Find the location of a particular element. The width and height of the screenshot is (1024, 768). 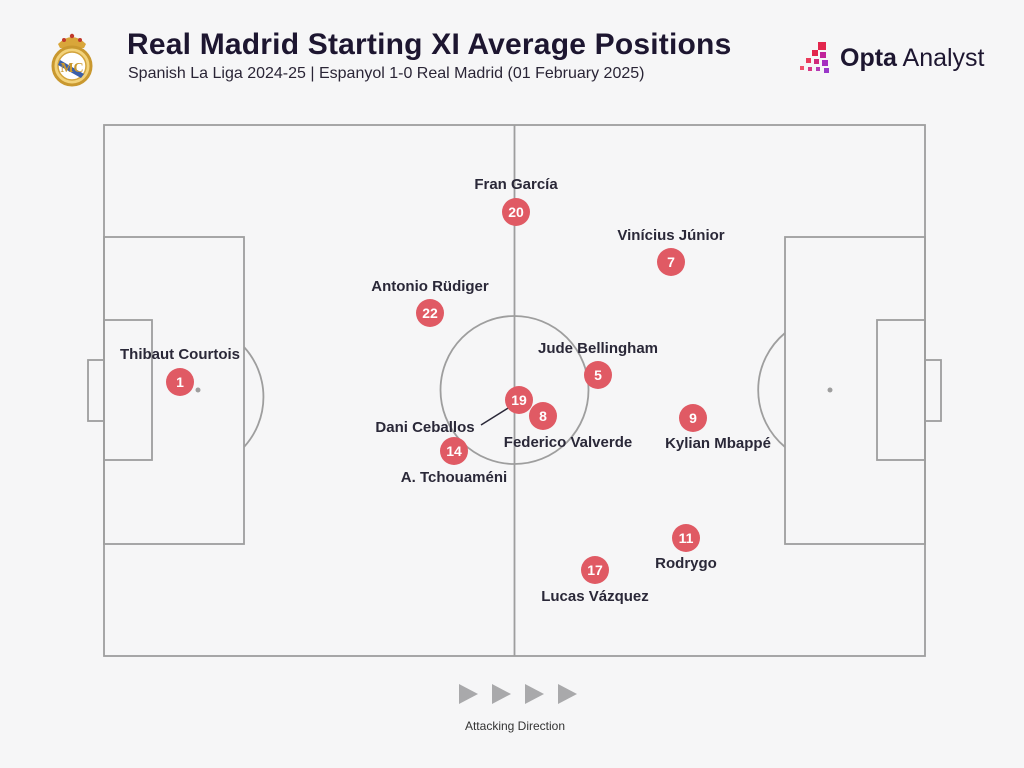

right-penalty-area is located at coordinates (855, 390).